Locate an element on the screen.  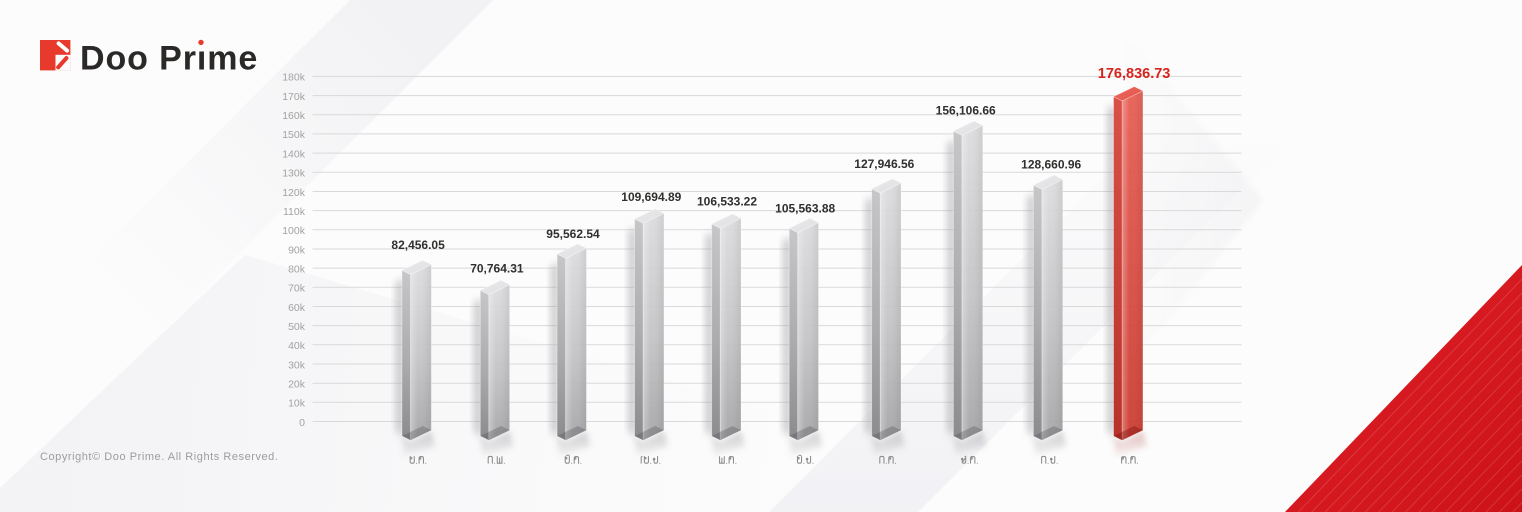
svg-text: 70k is located at coordinates (297, 289).